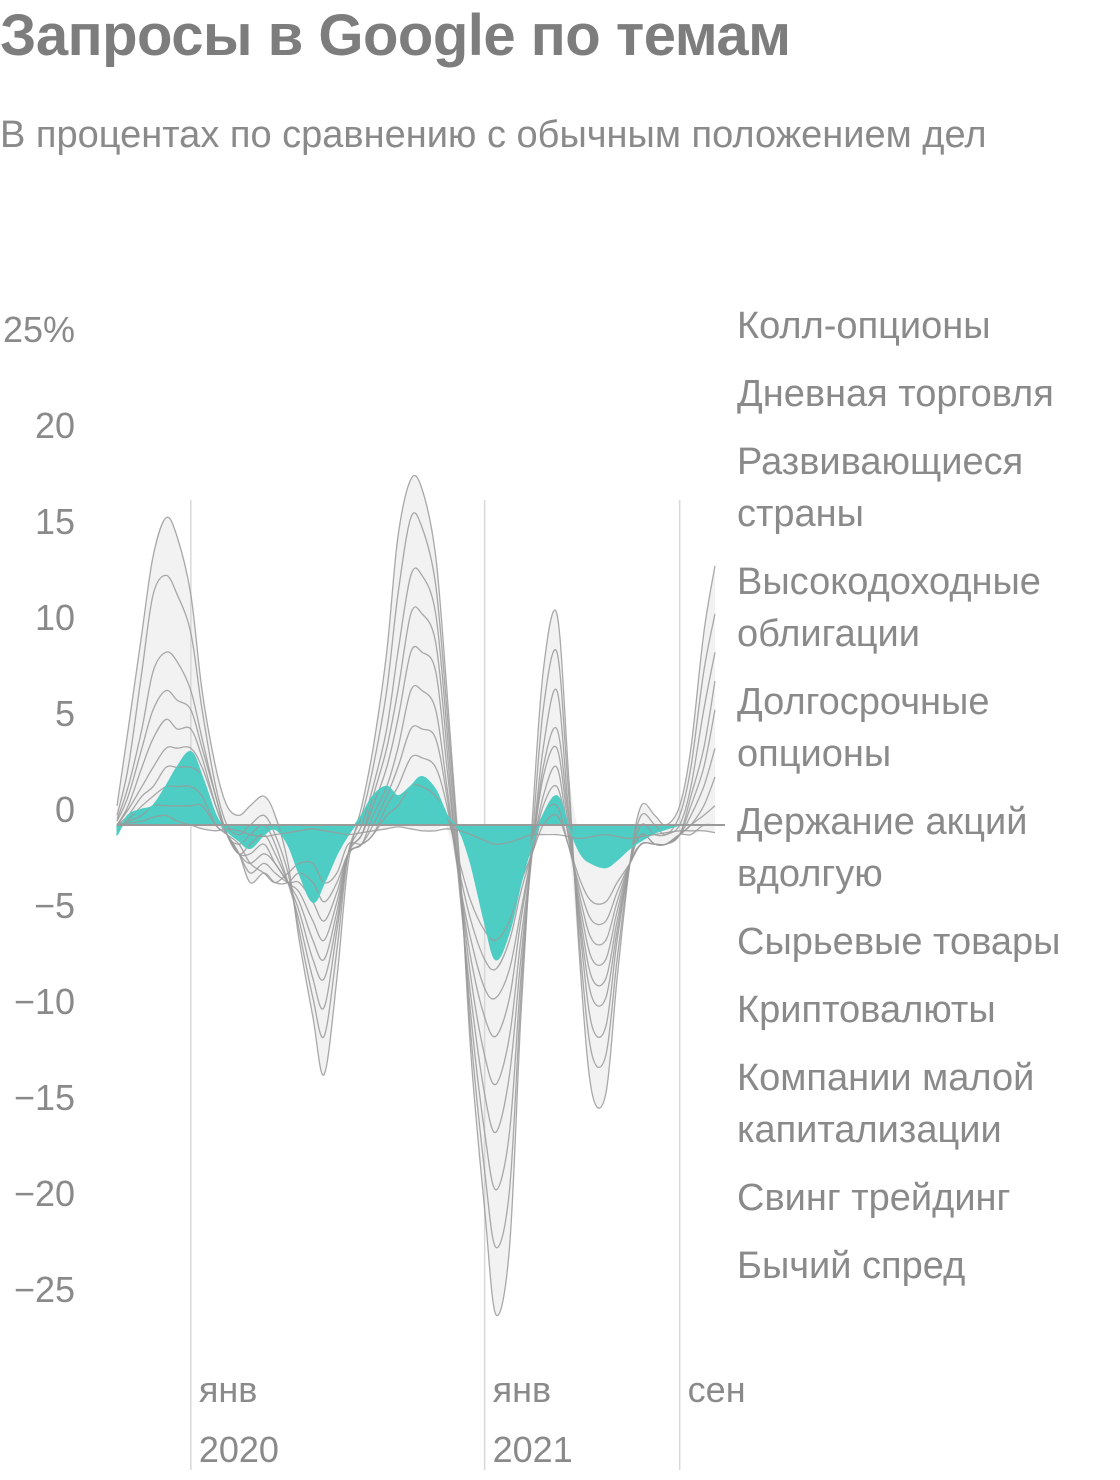  I want to click on y-tick-label: 20, so click(55, 425).